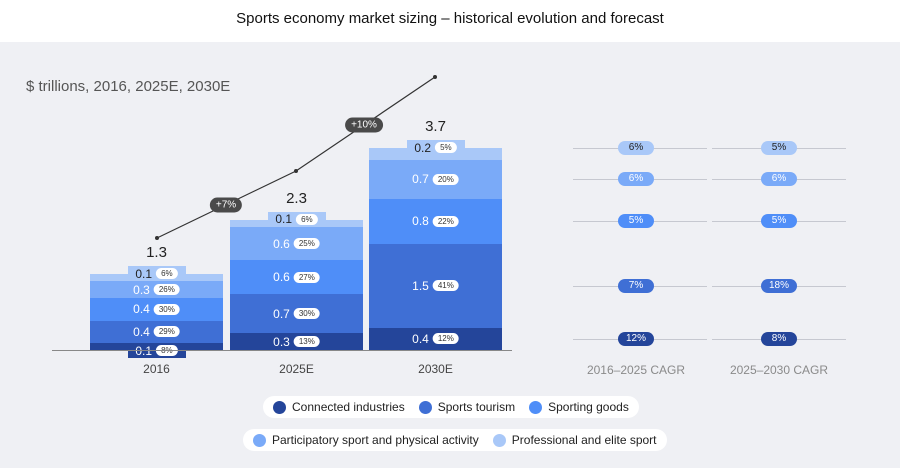 The height and width of the screenshot is (468, 900). What do you see at coordinates (636, 339) in the screenshot?
I see `cagr-value-pill: 12%` at bounding box center [636, 339].